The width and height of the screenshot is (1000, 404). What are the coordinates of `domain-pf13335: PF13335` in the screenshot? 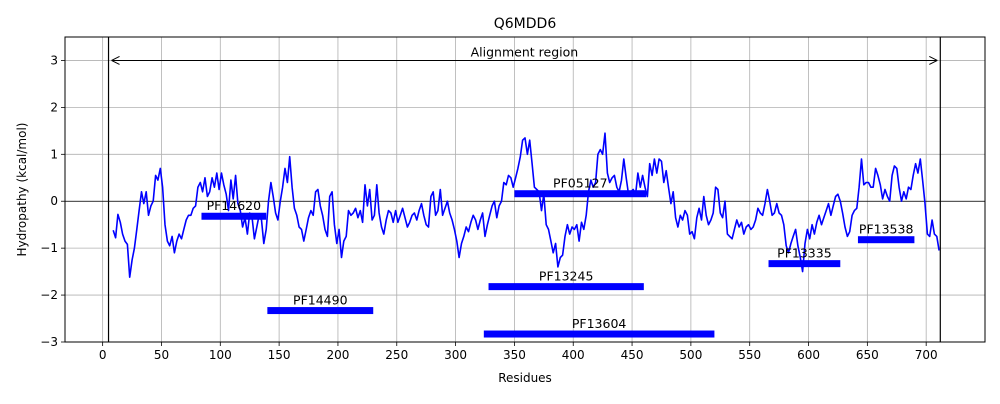 It's located at (804, 257).